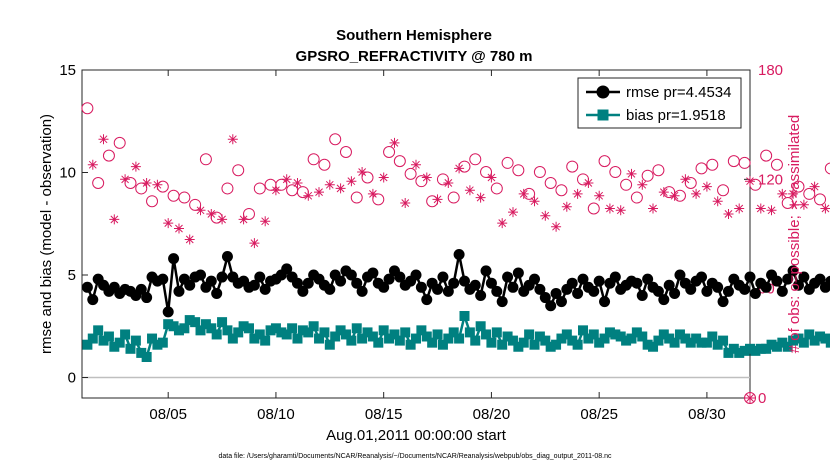 Image resolution: width=830 pixels, height=470 pixels. I want to click on x-axis-label: Aug.01,2011 00:00:00 start, so click(416, 435).